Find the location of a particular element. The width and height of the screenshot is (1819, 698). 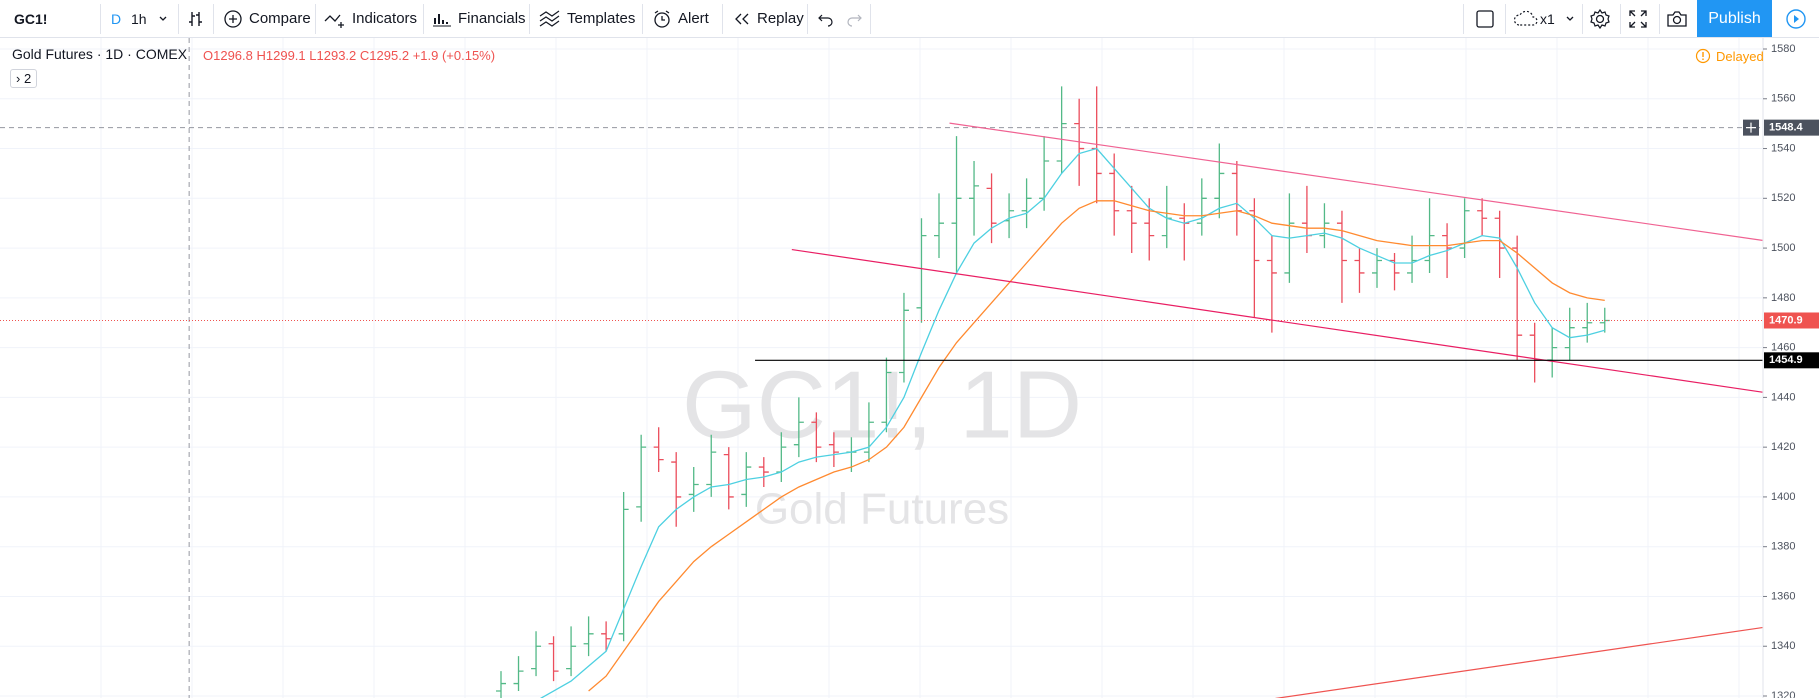

legend-collapsed-count: 2 is located at coordinates (27, 78).